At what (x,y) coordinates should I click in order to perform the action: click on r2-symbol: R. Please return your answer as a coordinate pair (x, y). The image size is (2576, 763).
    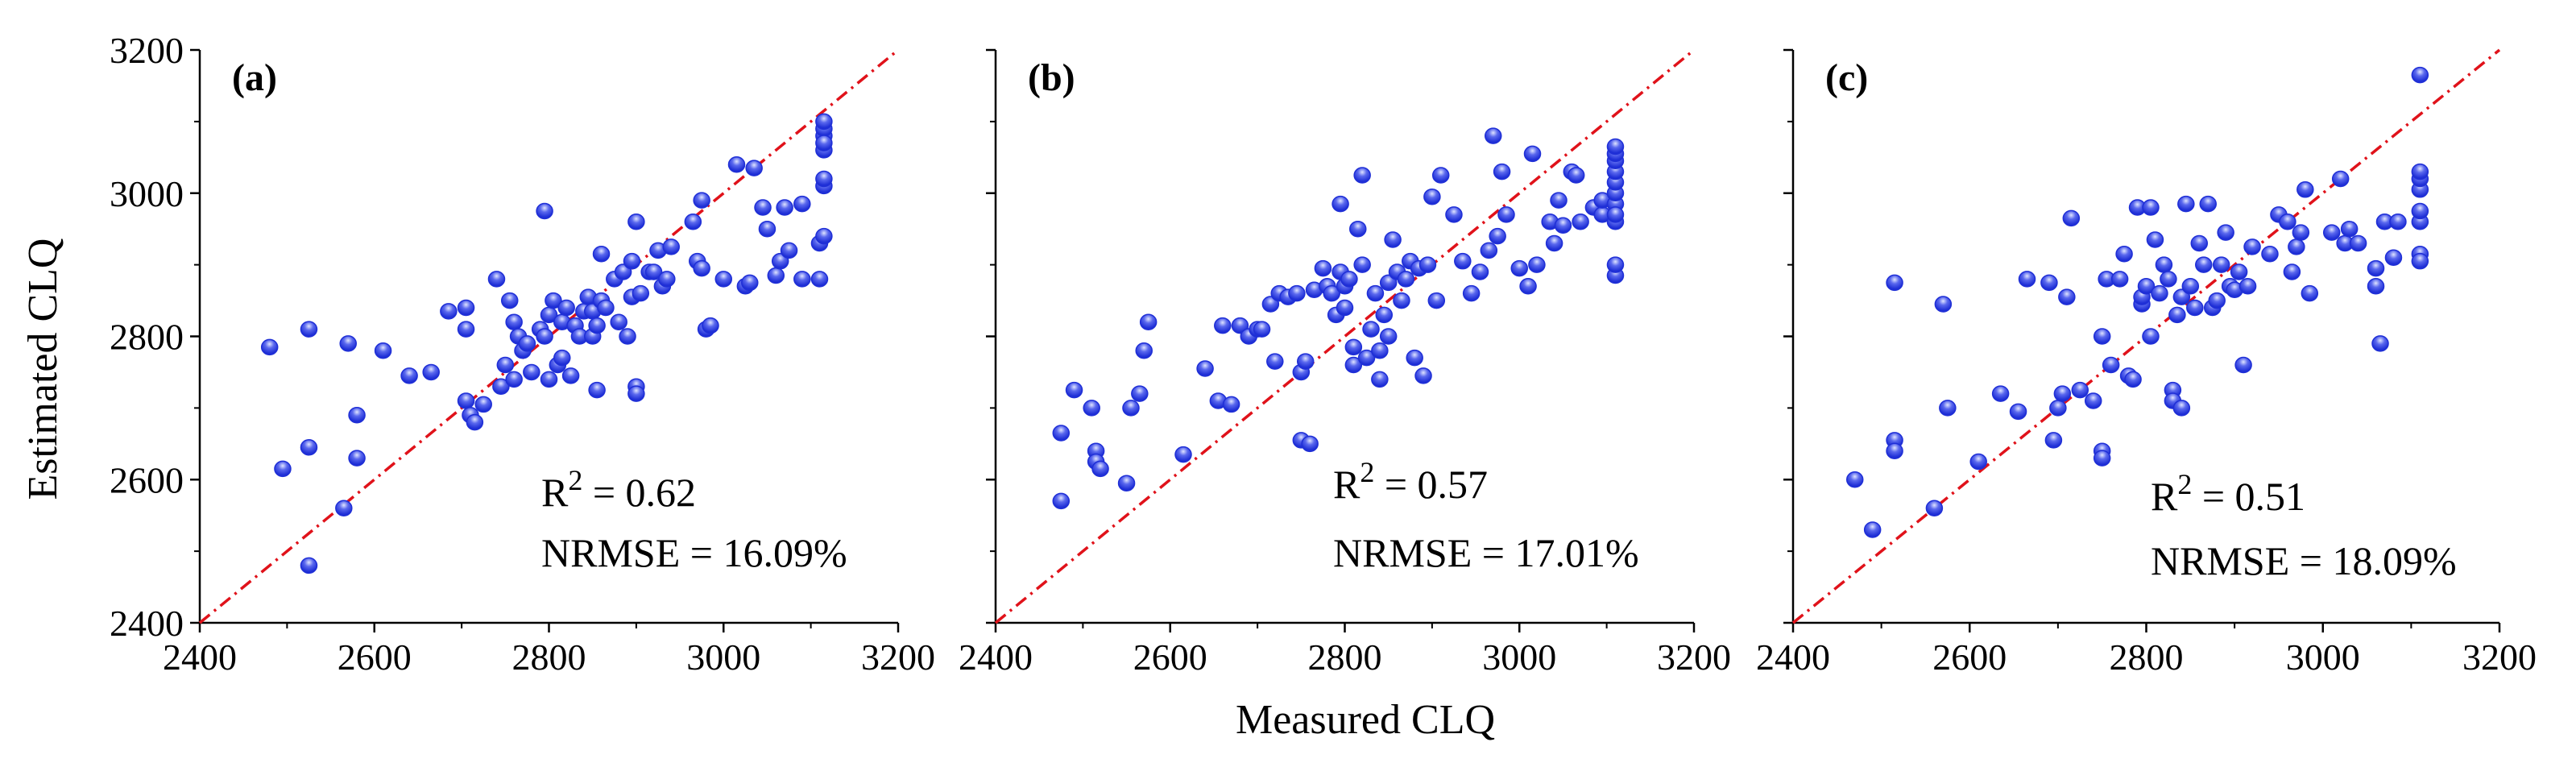
    Looking at the image, I should click on (1346, 484).